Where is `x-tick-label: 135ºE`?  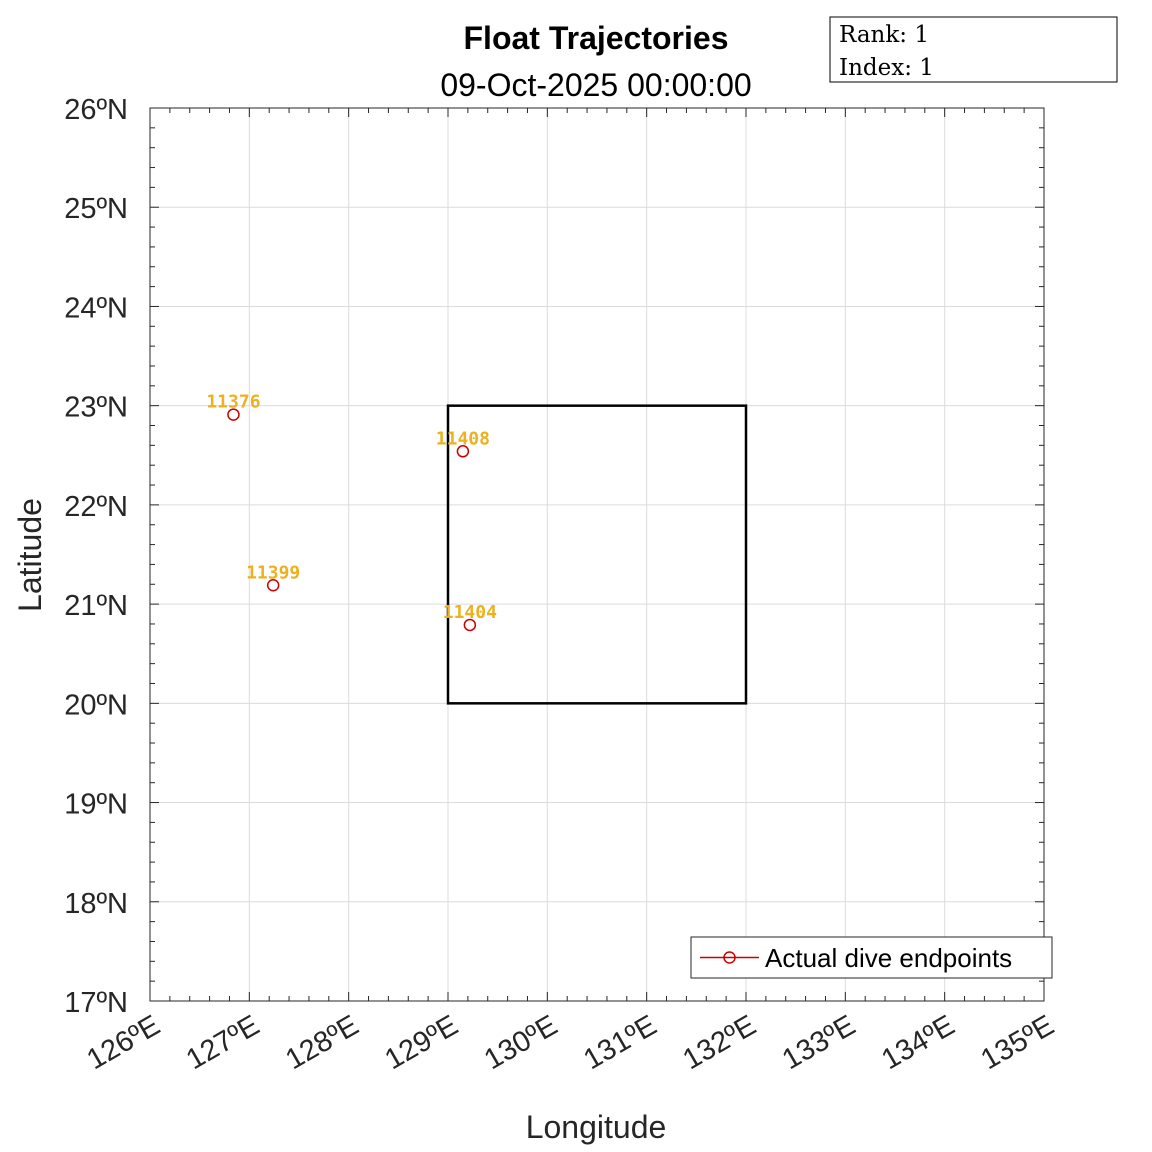 x-tick-label: 135ºE is located at coordinates (1018, 1042).